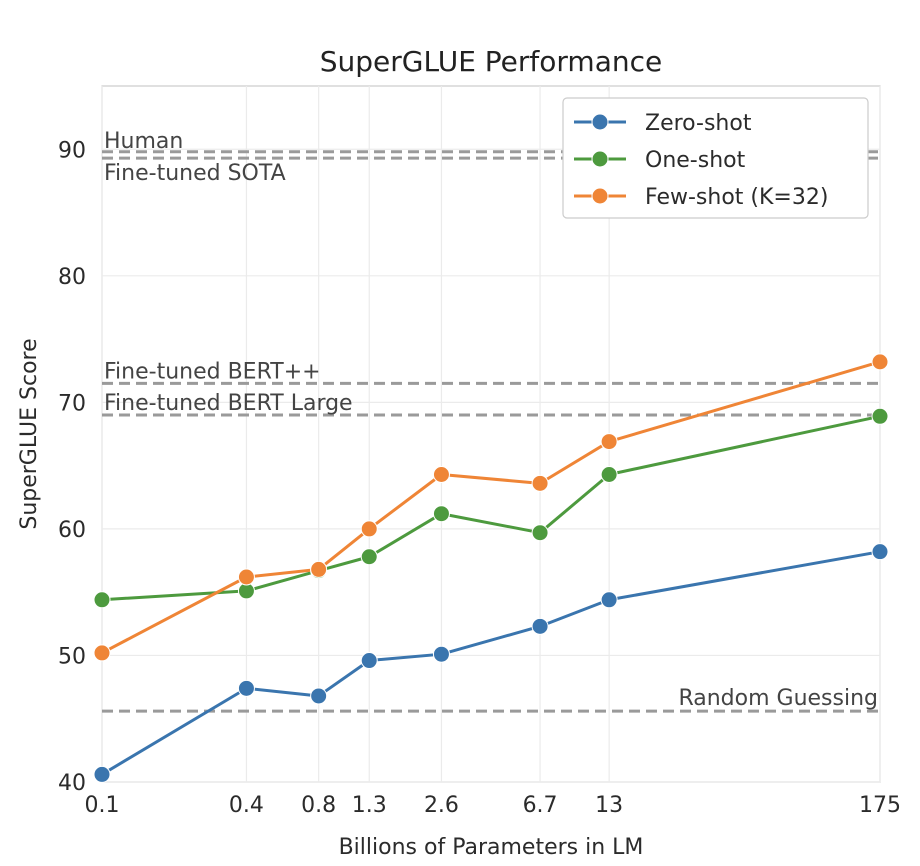 Image resolution: width=920 pixels, height=866 pixels. I want to click on legend-label: One-shot, so click(695, 160).